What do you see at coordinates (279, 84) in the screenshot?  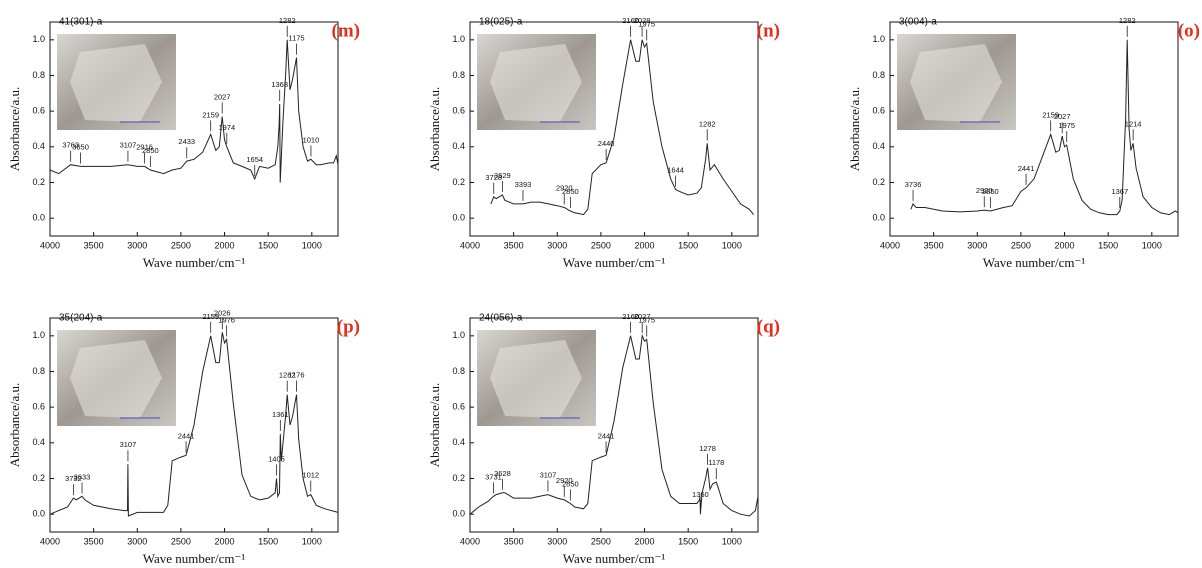 I see `peak-label: 1368` at bounding box center [279, 84].